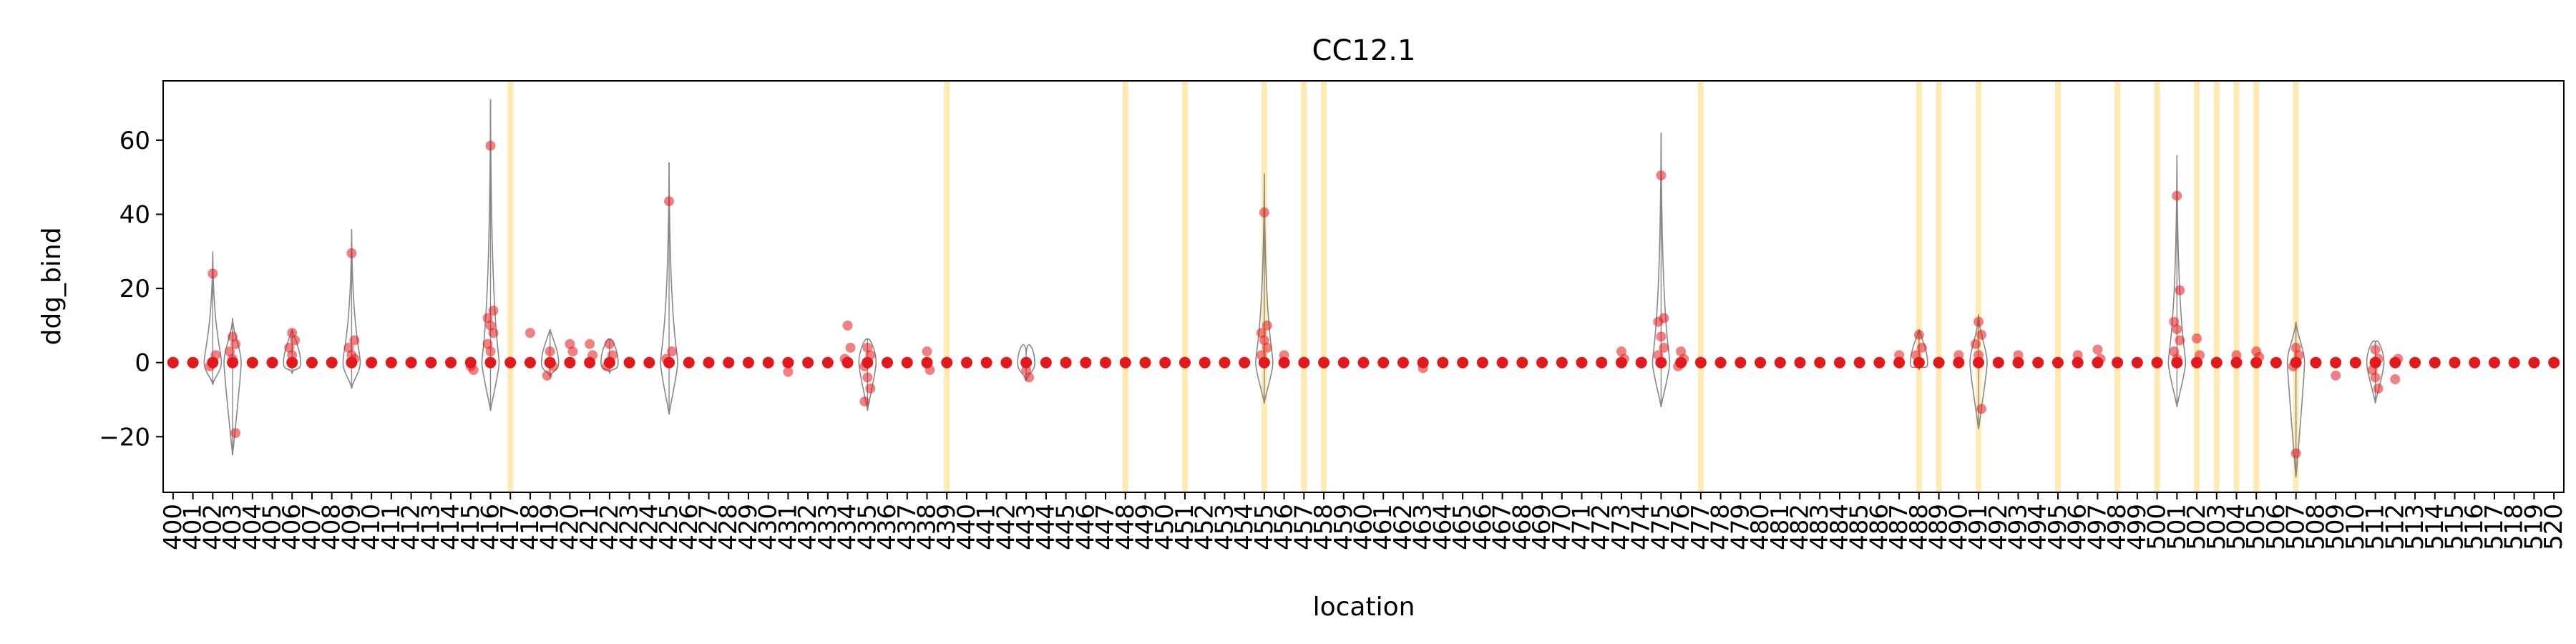 Image resolution: width=2576 pixels, height=644 pixels. I want to click on x-tick-label: 454, so click(1244, 527).